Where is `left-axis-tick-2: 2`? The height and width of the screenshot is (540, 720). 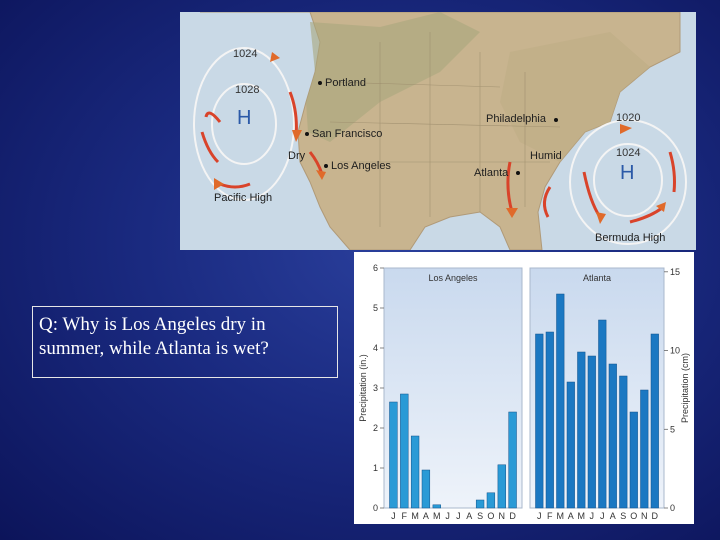
left-axis-tick-2: 2 is located at coordinates (375, 428).